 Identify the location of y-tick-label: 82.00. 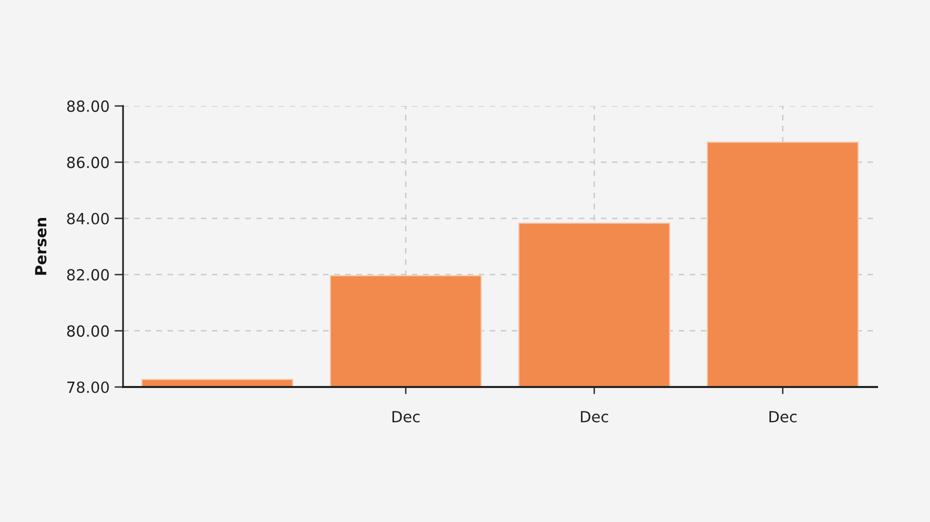
(88, 275).